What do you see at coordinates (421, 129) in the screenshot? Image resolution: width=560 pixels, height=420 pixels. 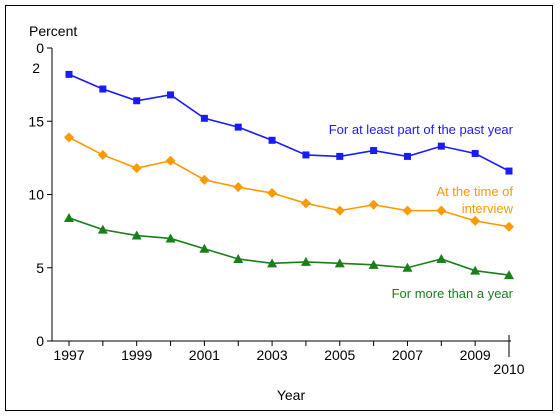 I see `series-label-past-year: For at least part of the past year` at bounding box center [421, 129].